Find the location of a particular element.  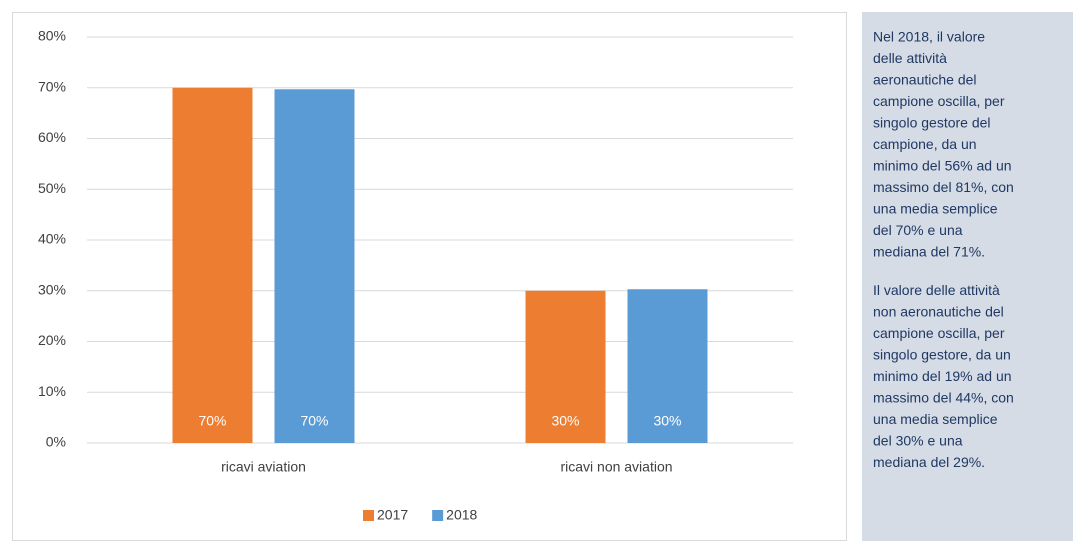

panel-text: mediana del 29%. is located at coordinates (929, 462).